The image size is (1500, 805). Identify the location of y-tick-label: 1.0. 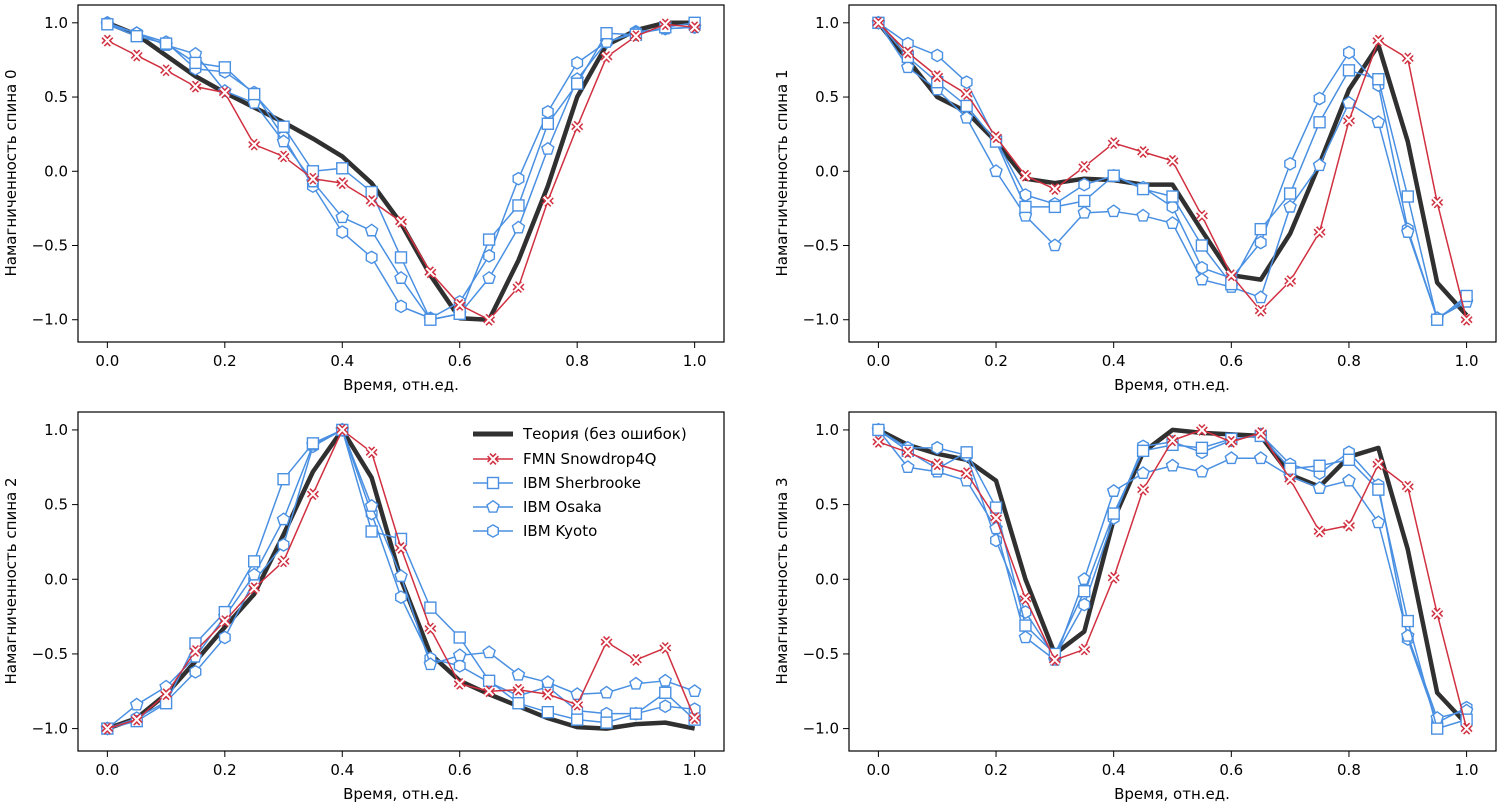
(827, 23).